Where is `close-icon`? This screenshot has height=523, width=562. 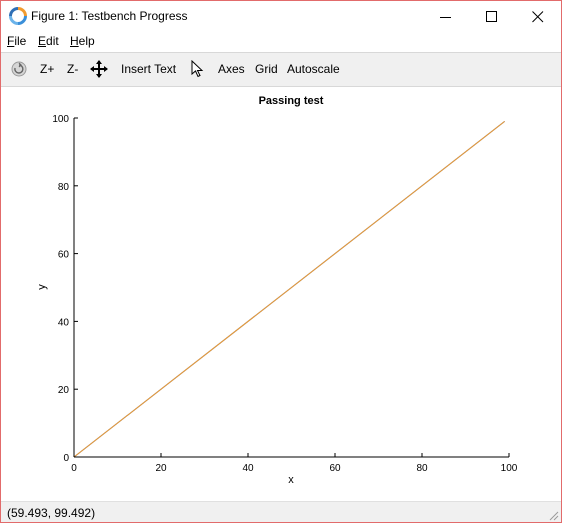
close-icon is located at coordinates (538, 17).